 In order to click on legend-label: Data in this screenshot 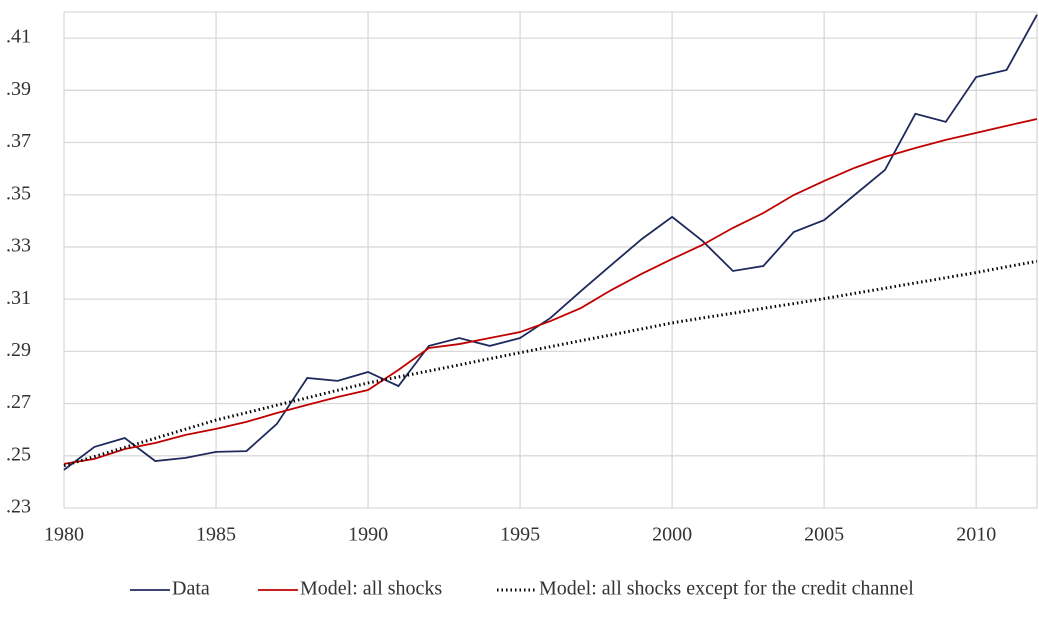, I will do `click(191, 589)`.